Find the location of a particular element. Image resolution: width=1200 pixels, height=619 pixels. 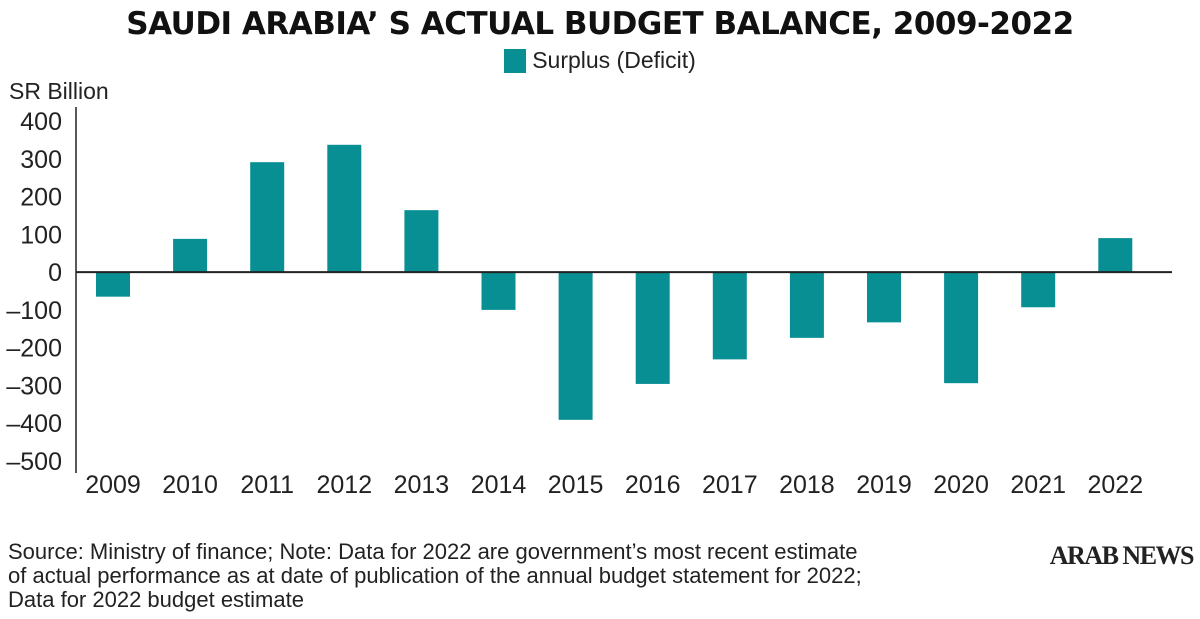

x-tick-label: 2015 is located at coordinates (576, 485).